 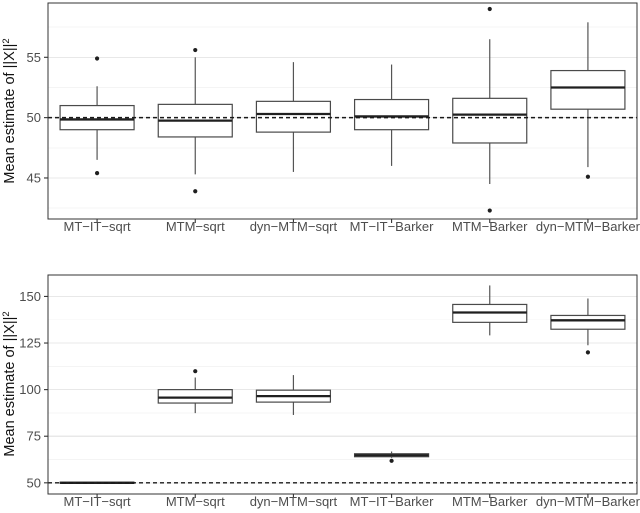 What do you see at coordinates (30, 389) in the screenshot?
I see `y-tick-label: 100` at bounding box center [30, 389].